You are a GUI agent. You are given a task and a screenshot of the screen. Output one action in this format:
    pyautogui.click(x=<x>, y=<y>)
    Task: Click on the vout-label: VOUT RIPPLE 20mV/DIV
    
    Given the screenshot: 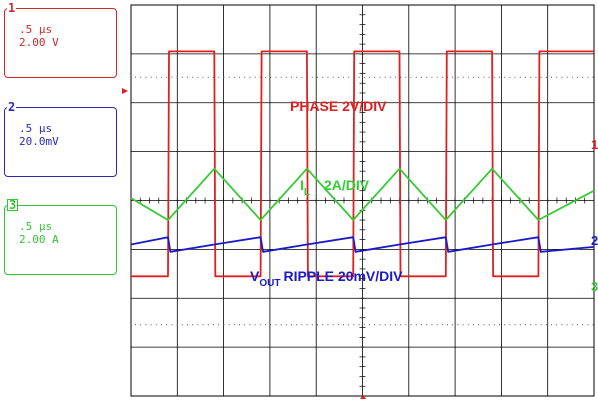 What is the action you would take?
    pyautogui.click(x=326, y=278)
    